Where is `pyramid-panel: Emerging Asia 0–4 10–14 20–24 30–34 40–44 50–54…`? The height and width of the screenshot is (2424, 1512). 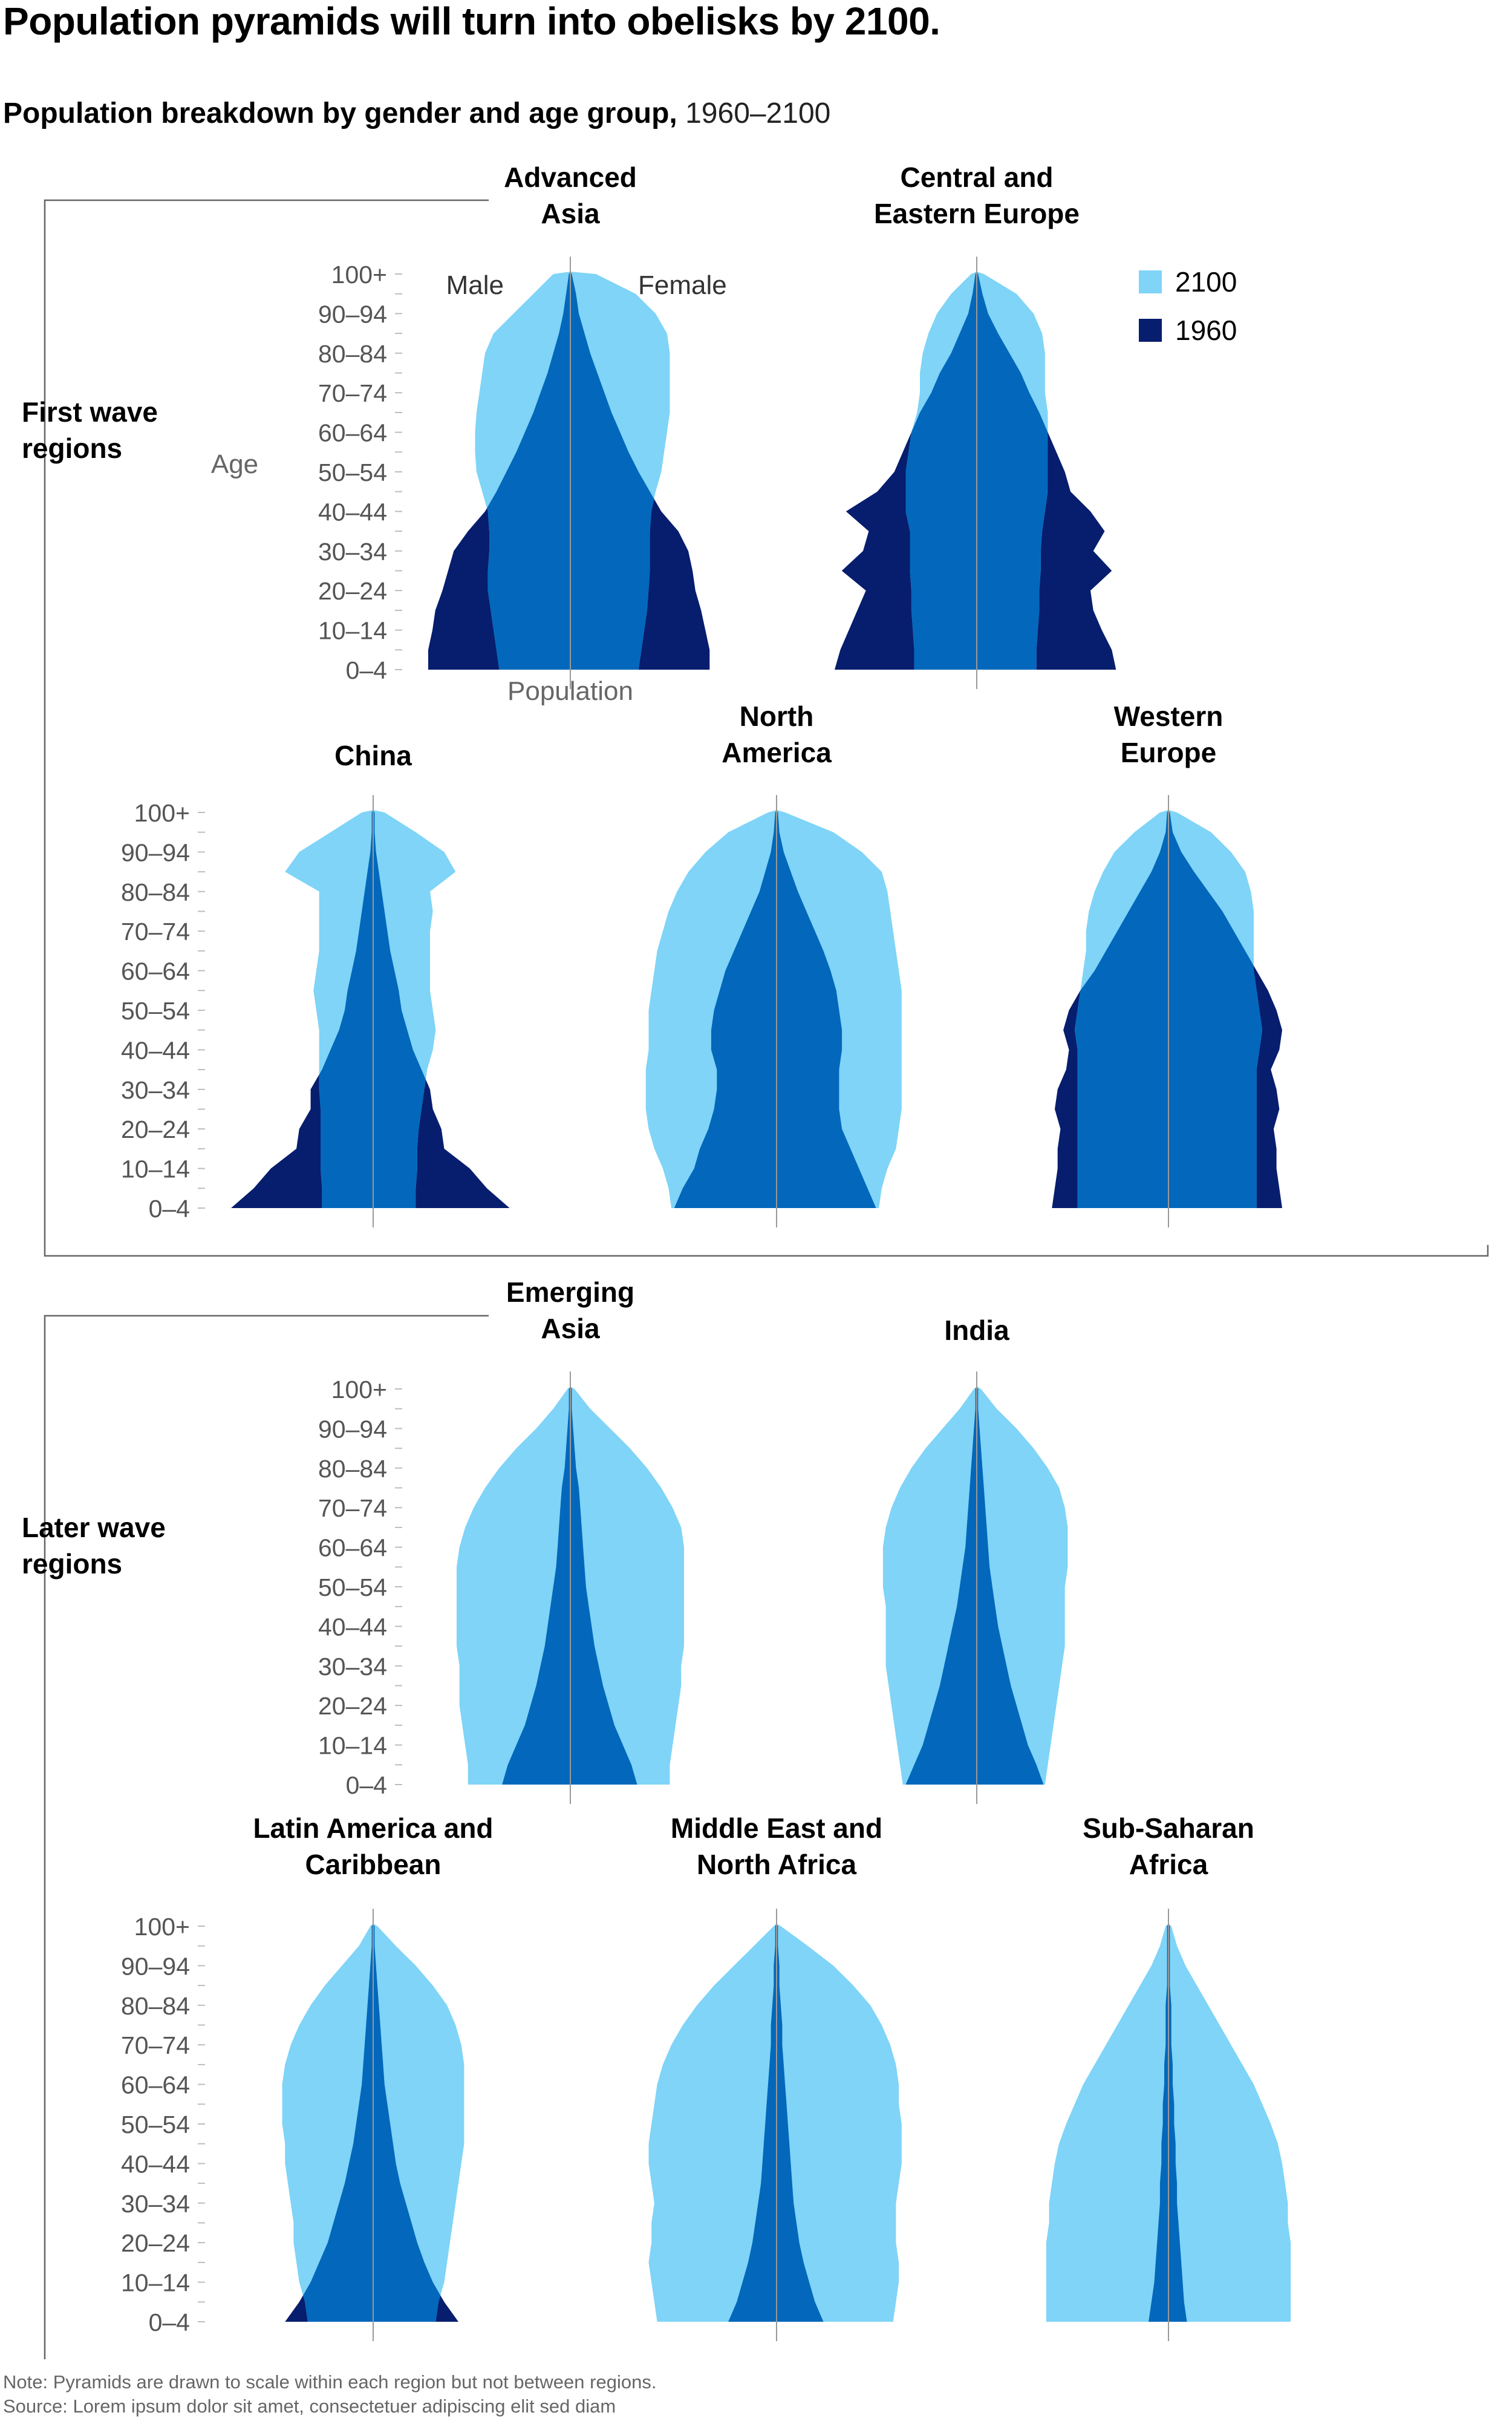 pyramid-panel: Emerging Asia 0–4 10–14 20–24 30–34 40–44 50–54… is located at coordinates (501, 1540).